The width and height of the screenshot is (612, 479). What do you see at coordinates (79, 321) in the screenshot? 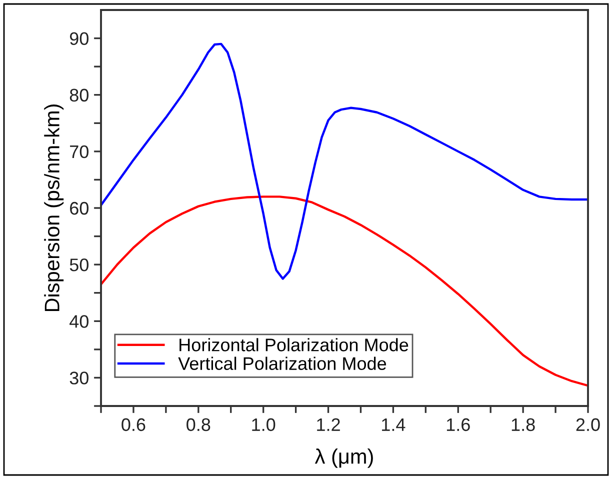
I see `y-tick-label: 40` at bounding box center [79, 321].